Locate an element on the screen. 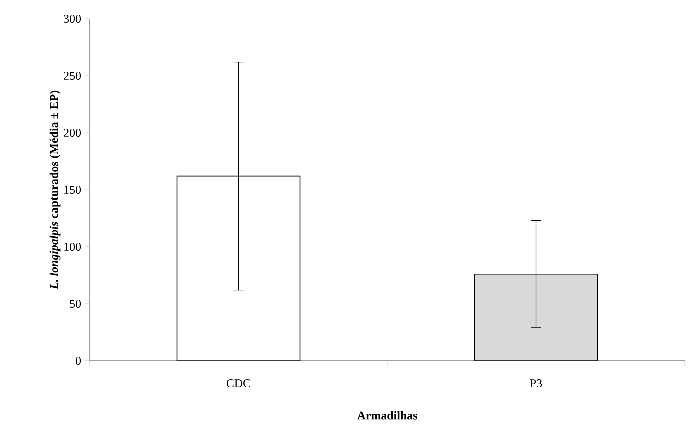  x-axis-title: Armadilhas is located at coordinates (387, 415).